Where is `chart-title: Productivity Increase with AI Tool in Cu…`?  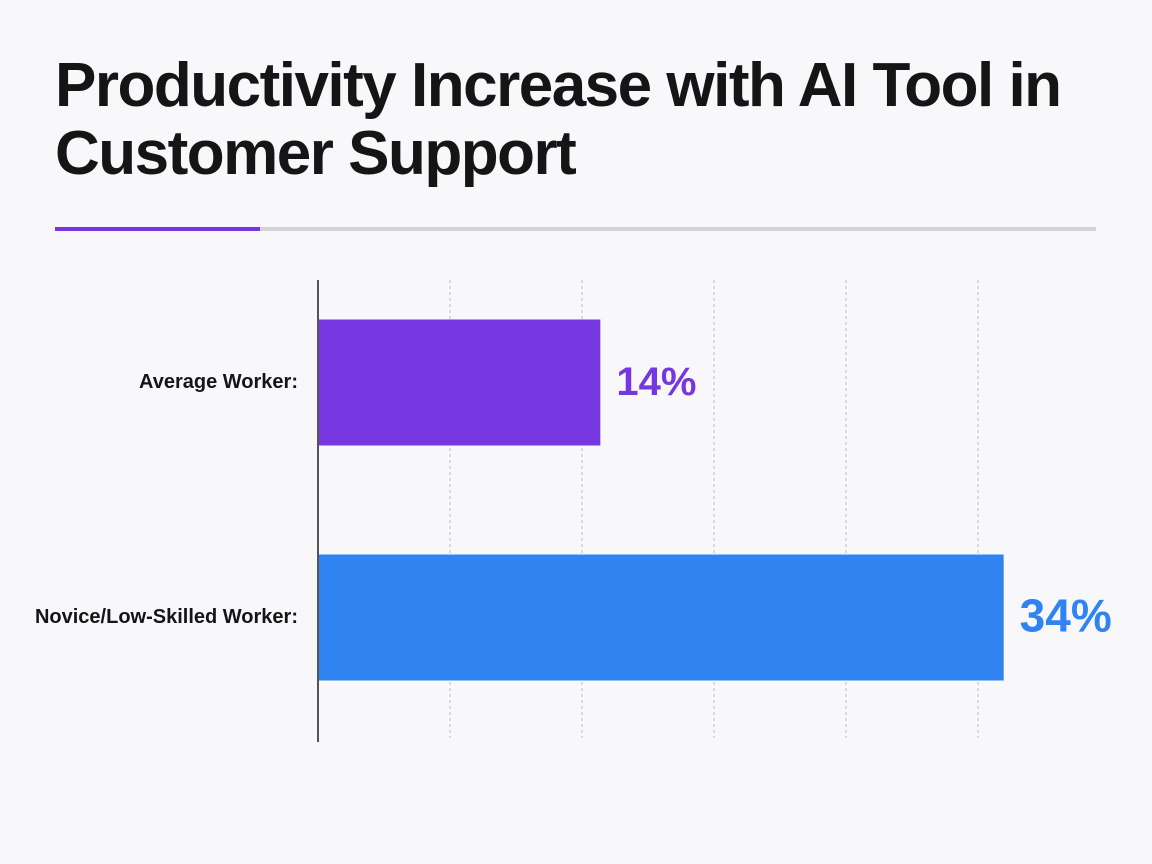 chart-title: Productivity Increase with AI Tool in Cu… is located at coordinates (558, 119).